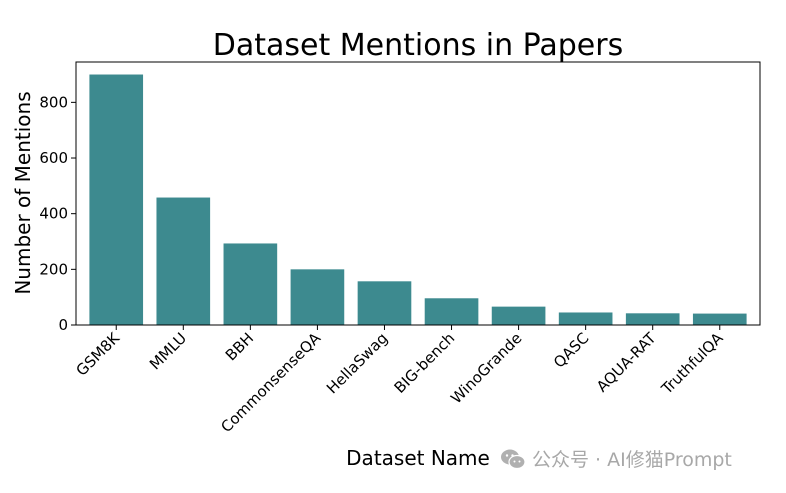 Image resolution: width=786 pixels, height=493 pixels. Describe the element at coordinates (168, 351) in the screenshot. I see `x-tick-label: MMLU` at that location.